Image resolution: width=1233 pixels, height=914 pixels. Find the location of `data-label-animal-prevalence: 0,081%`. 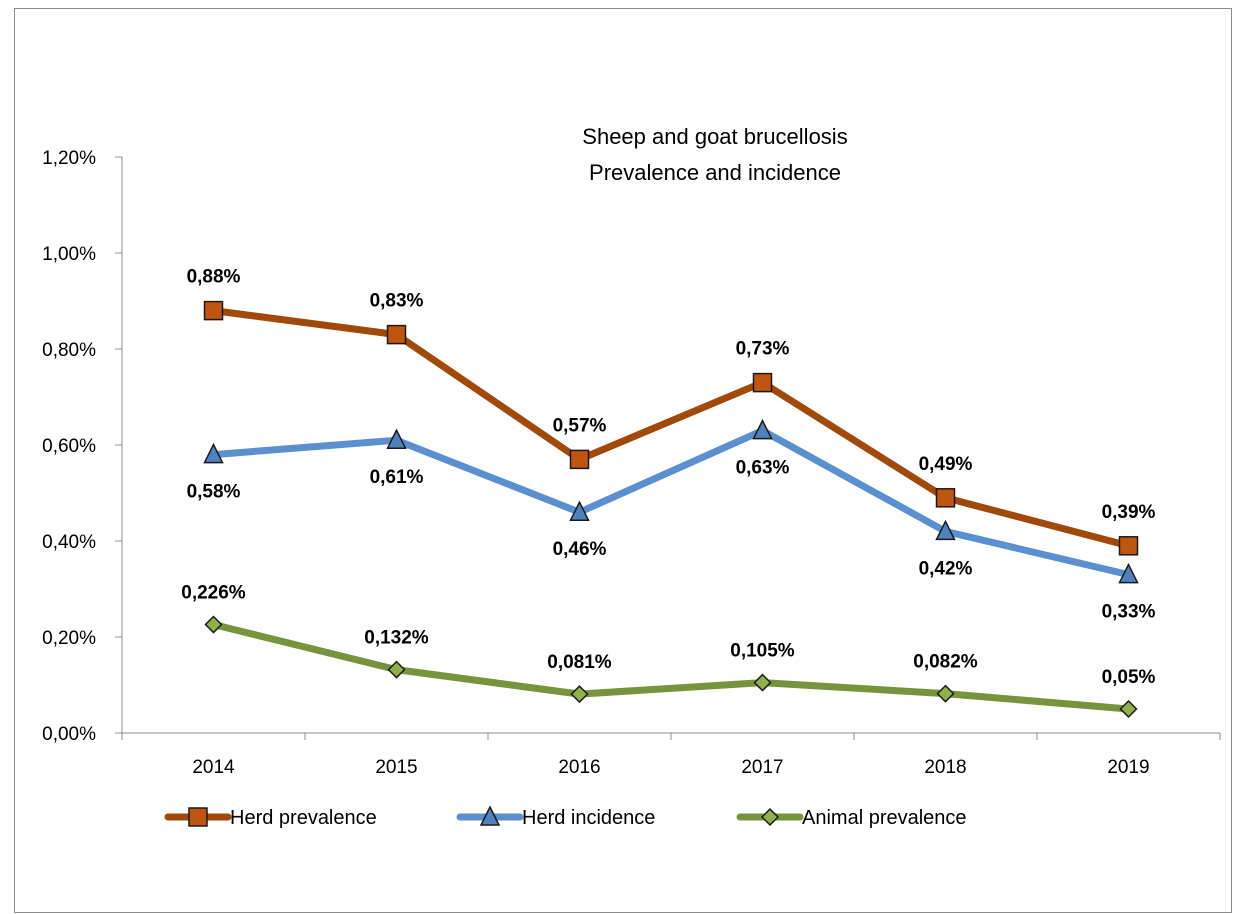

data-label-animal-prevalence: 0,081% is located at coordinates (579, 662).